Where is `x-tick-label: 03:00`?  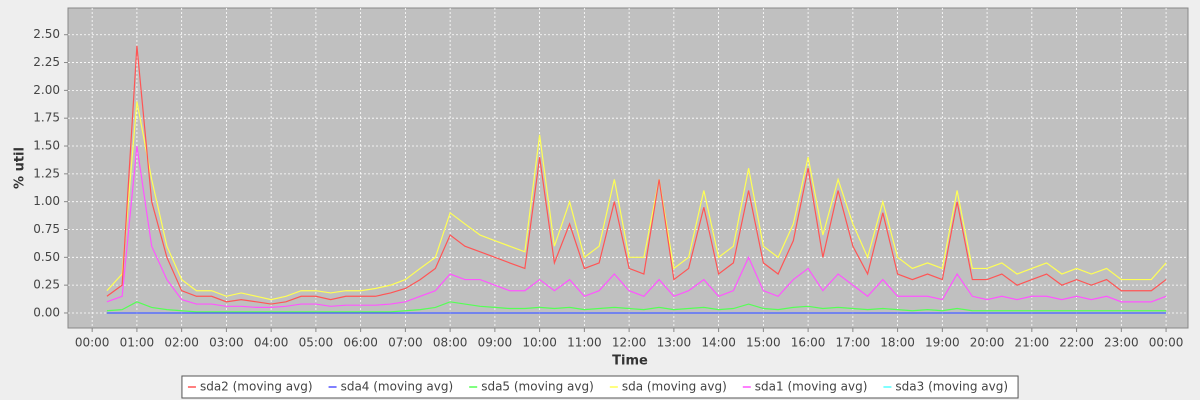
x-tick-label: 03:00 is located at coordinates (226, 343).